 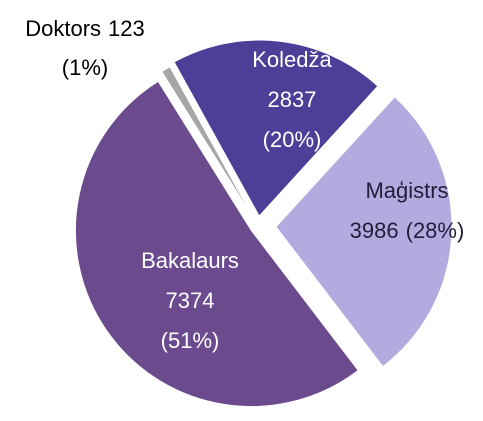 I want to click on data-label: Koledža, so click(x=292, y=59).